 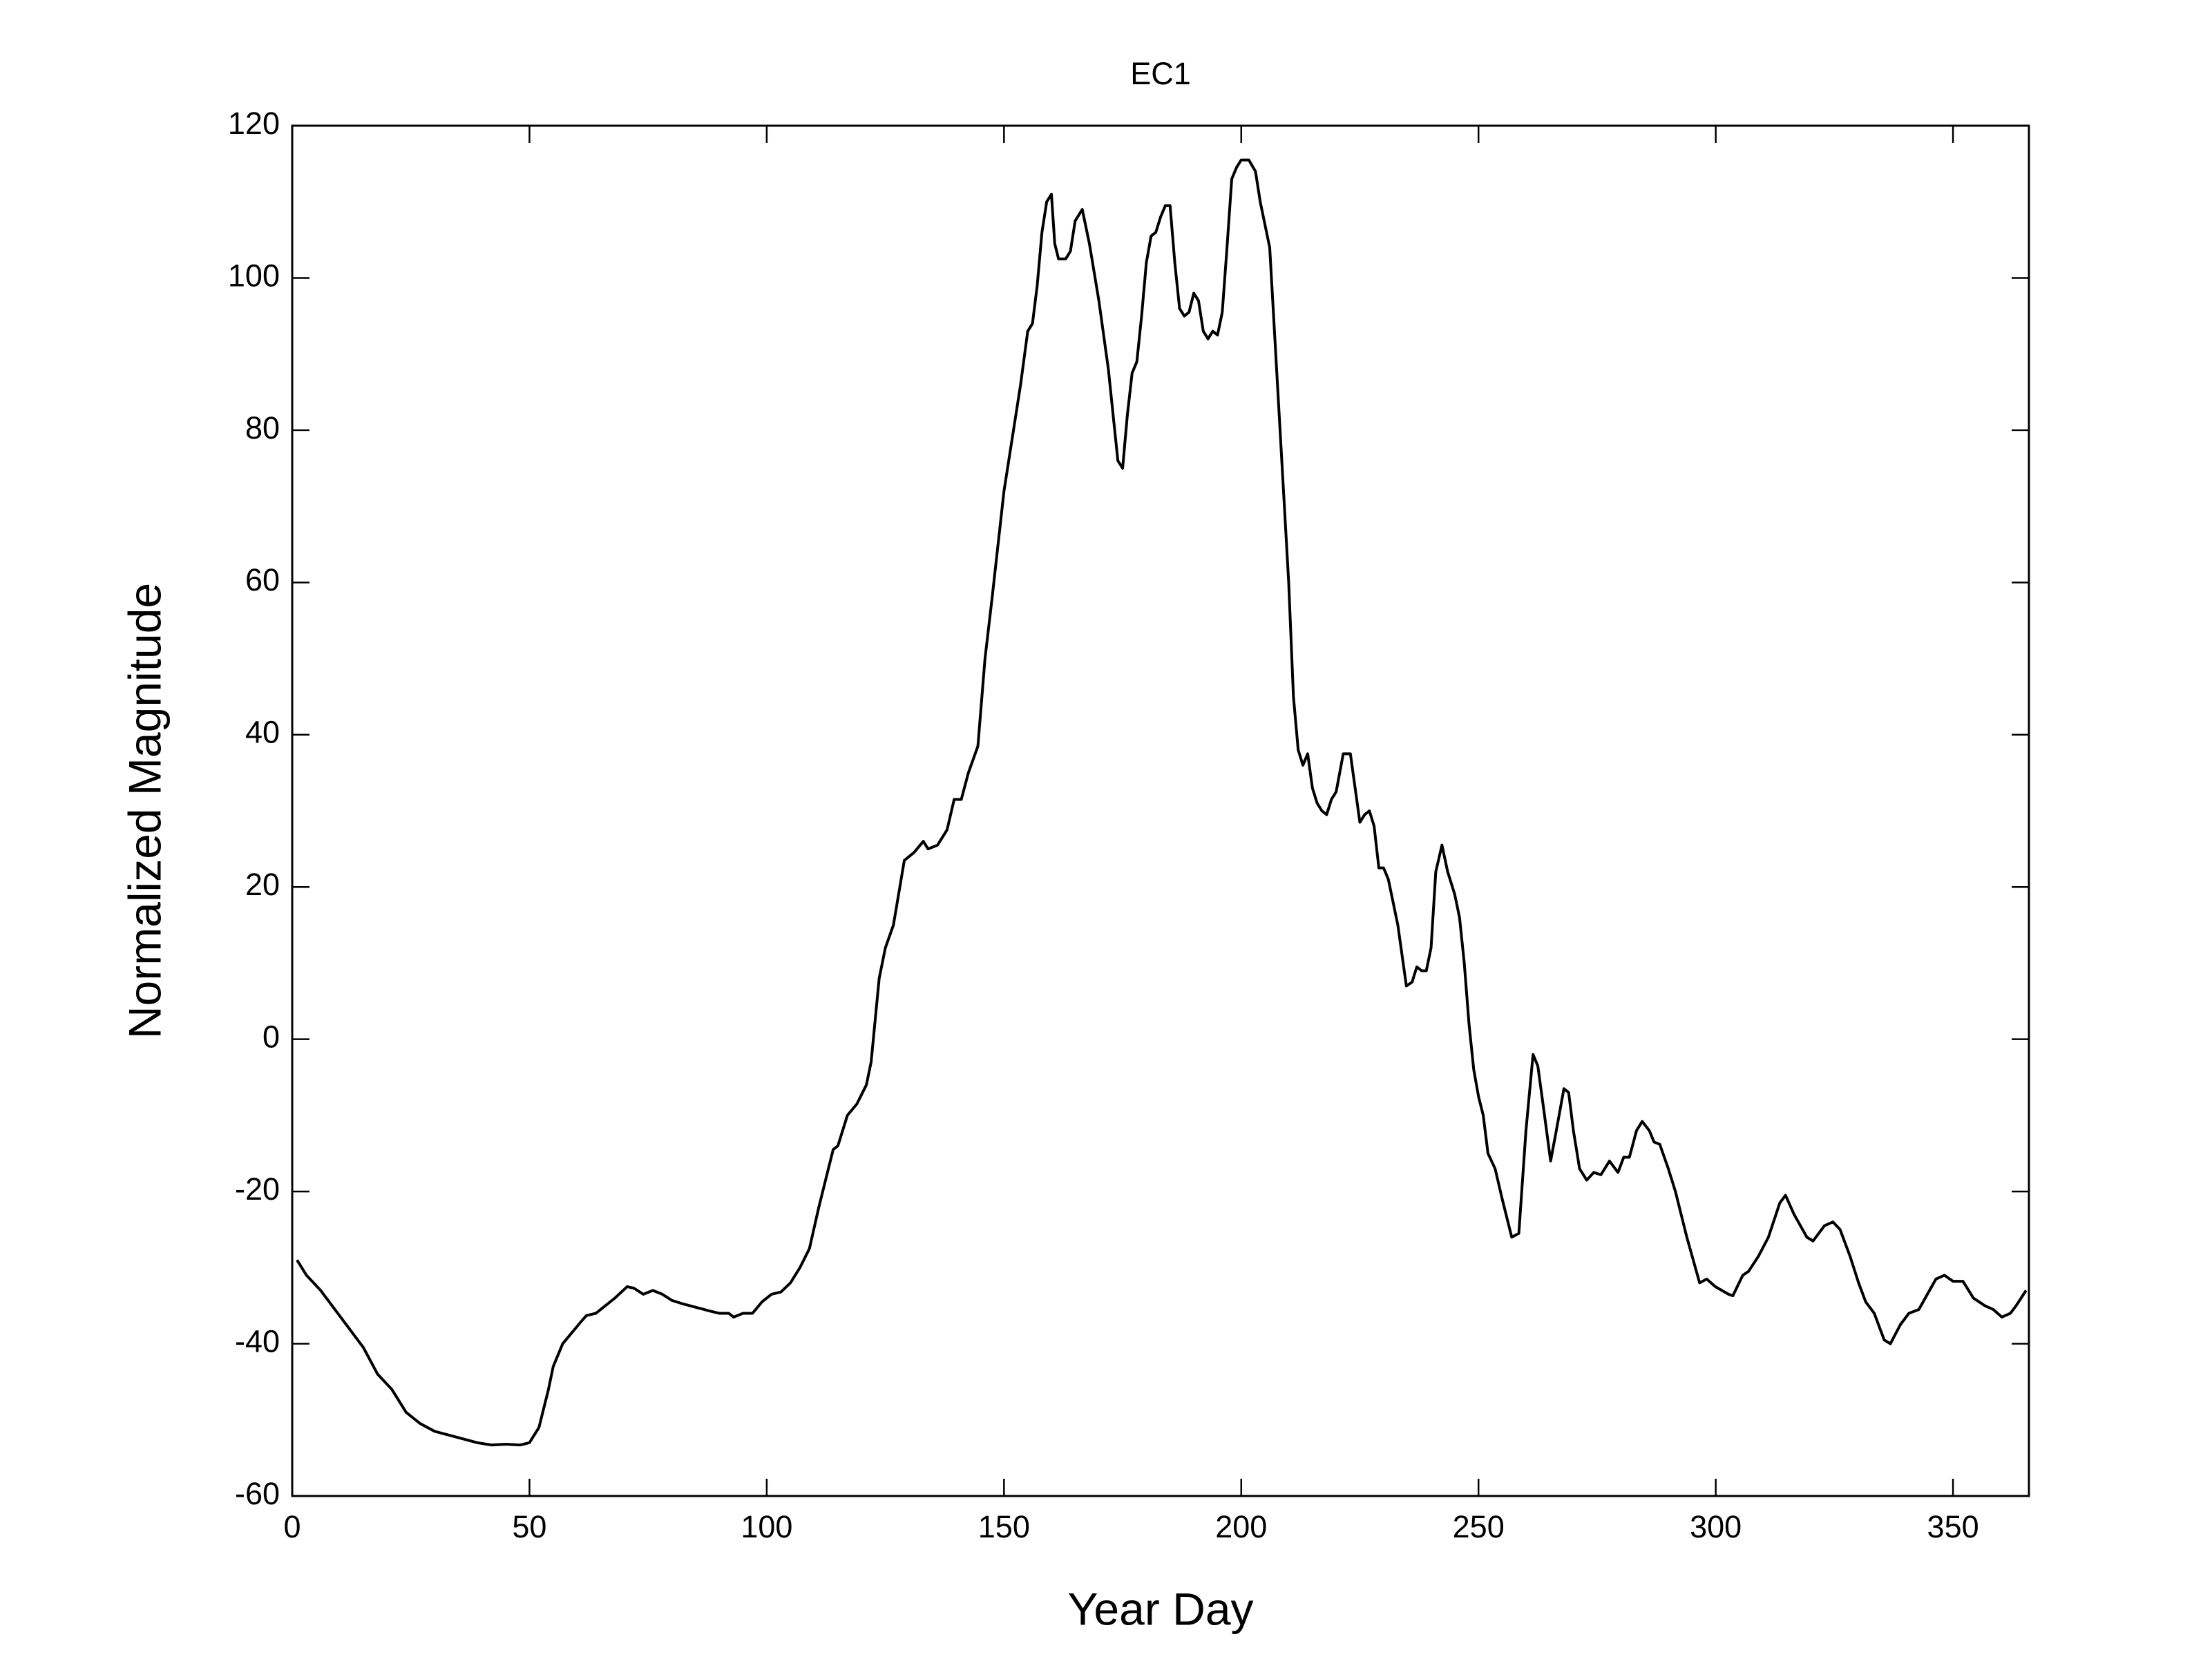 I want to click on y-tick-label: 60, so click(x=262, y=579).